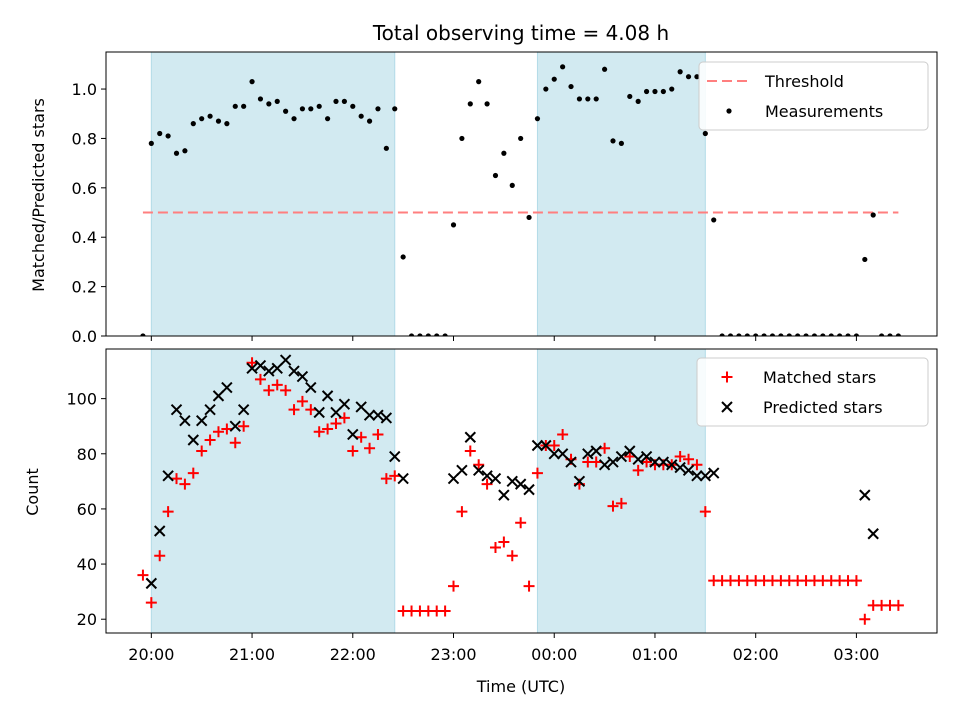  Describe the element at coordinates (353, 654) in the screenshot. I see `x-tick-label: 22:00` at that location.